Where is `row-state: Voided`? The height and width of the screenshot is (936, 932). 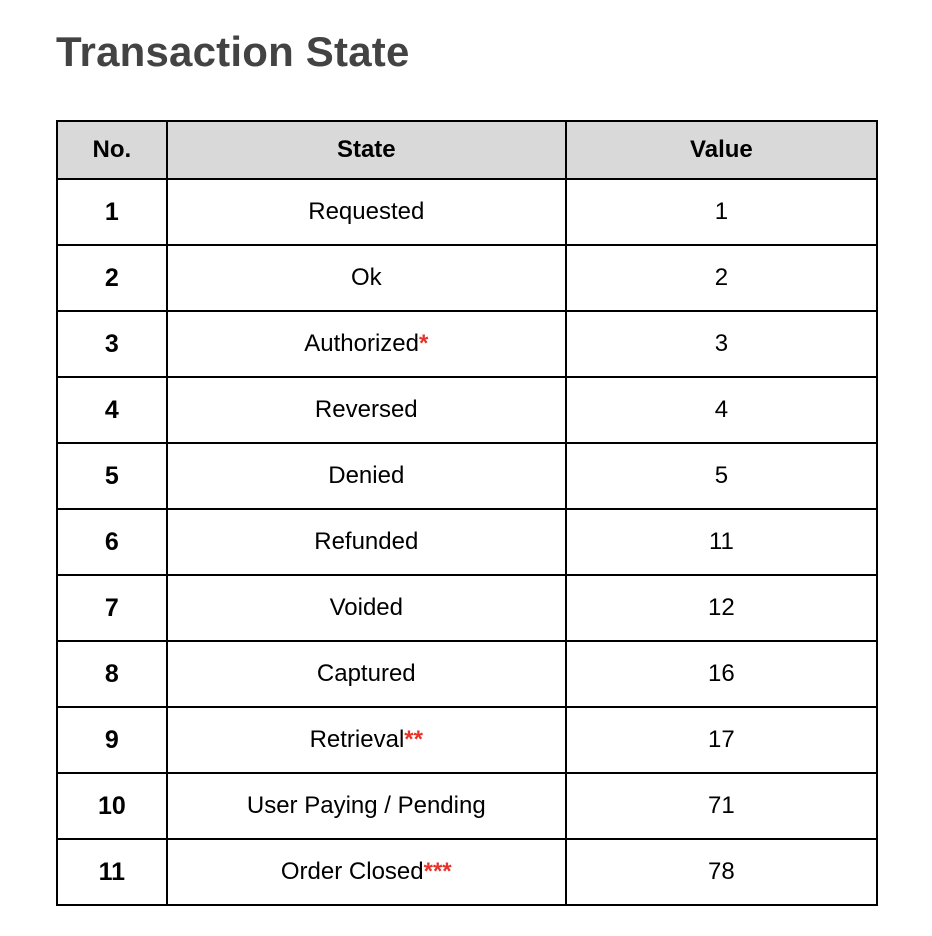 row-state: Voided is located at coordinates (366, 608).